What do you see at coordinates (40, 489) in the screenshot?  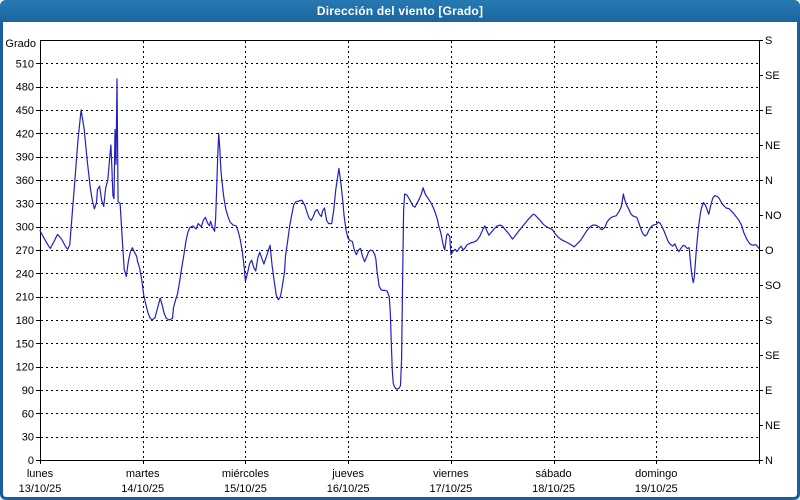 I see `day-date-label: 13/10/25` at bounding box center [40, 489].